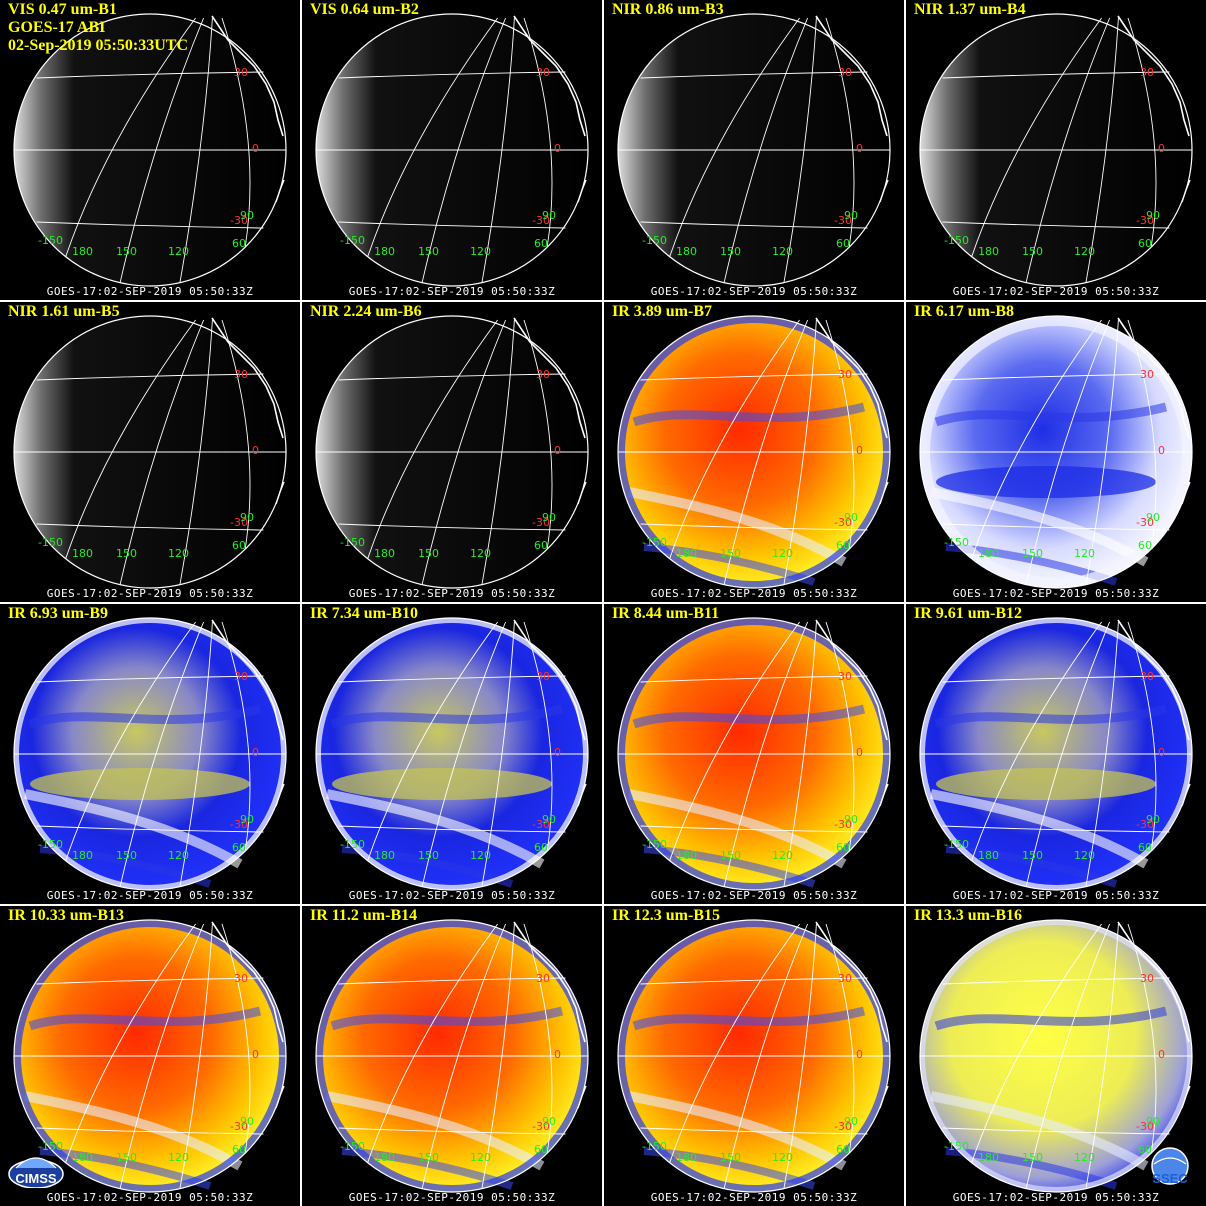 The width and height of the screenshot is (1206, 1206). What do you see at coordinates (36, 1166) in the screenshot?
I see `cimss-logo: CIMSS` at bounding box center [36, 1166].